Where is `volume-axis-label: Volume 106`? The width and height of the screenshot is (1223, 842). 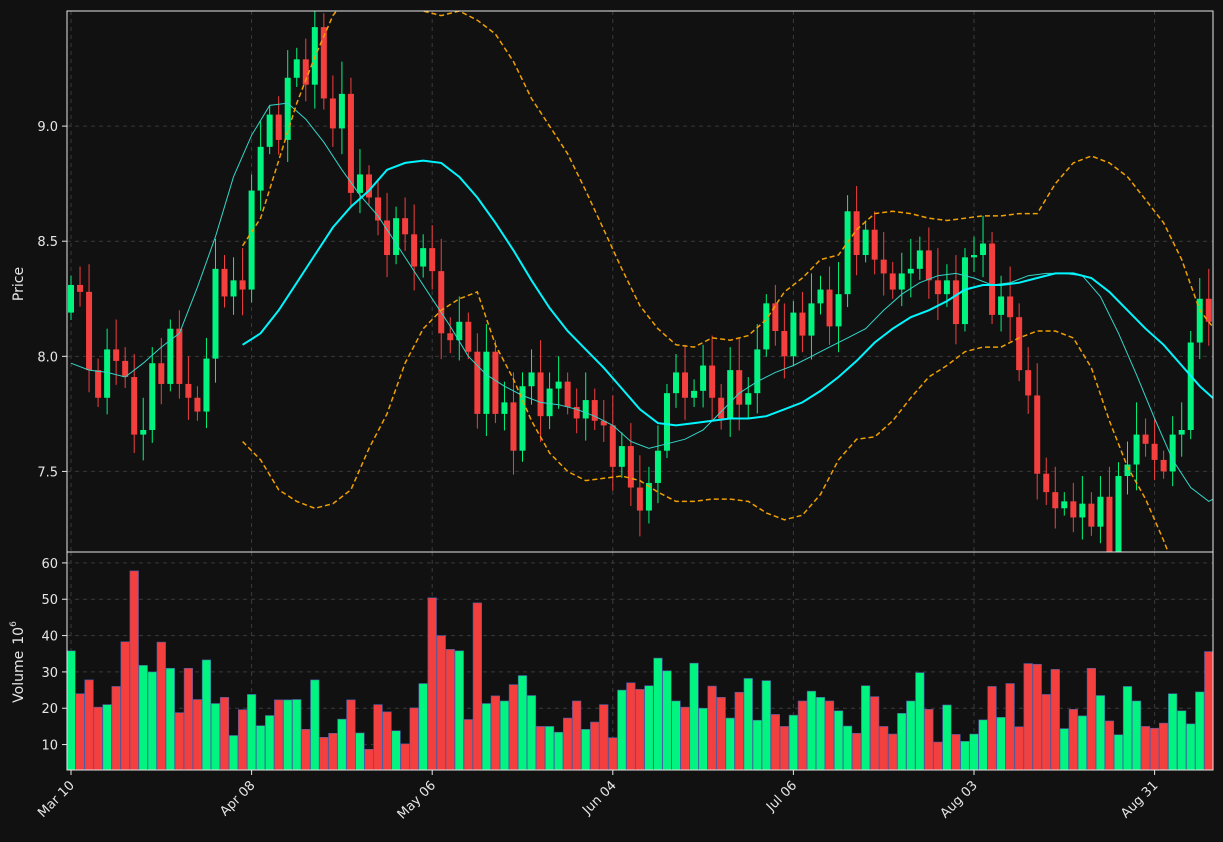 volume-axis-label: Volume 106 is located at coordinates (18, 662).